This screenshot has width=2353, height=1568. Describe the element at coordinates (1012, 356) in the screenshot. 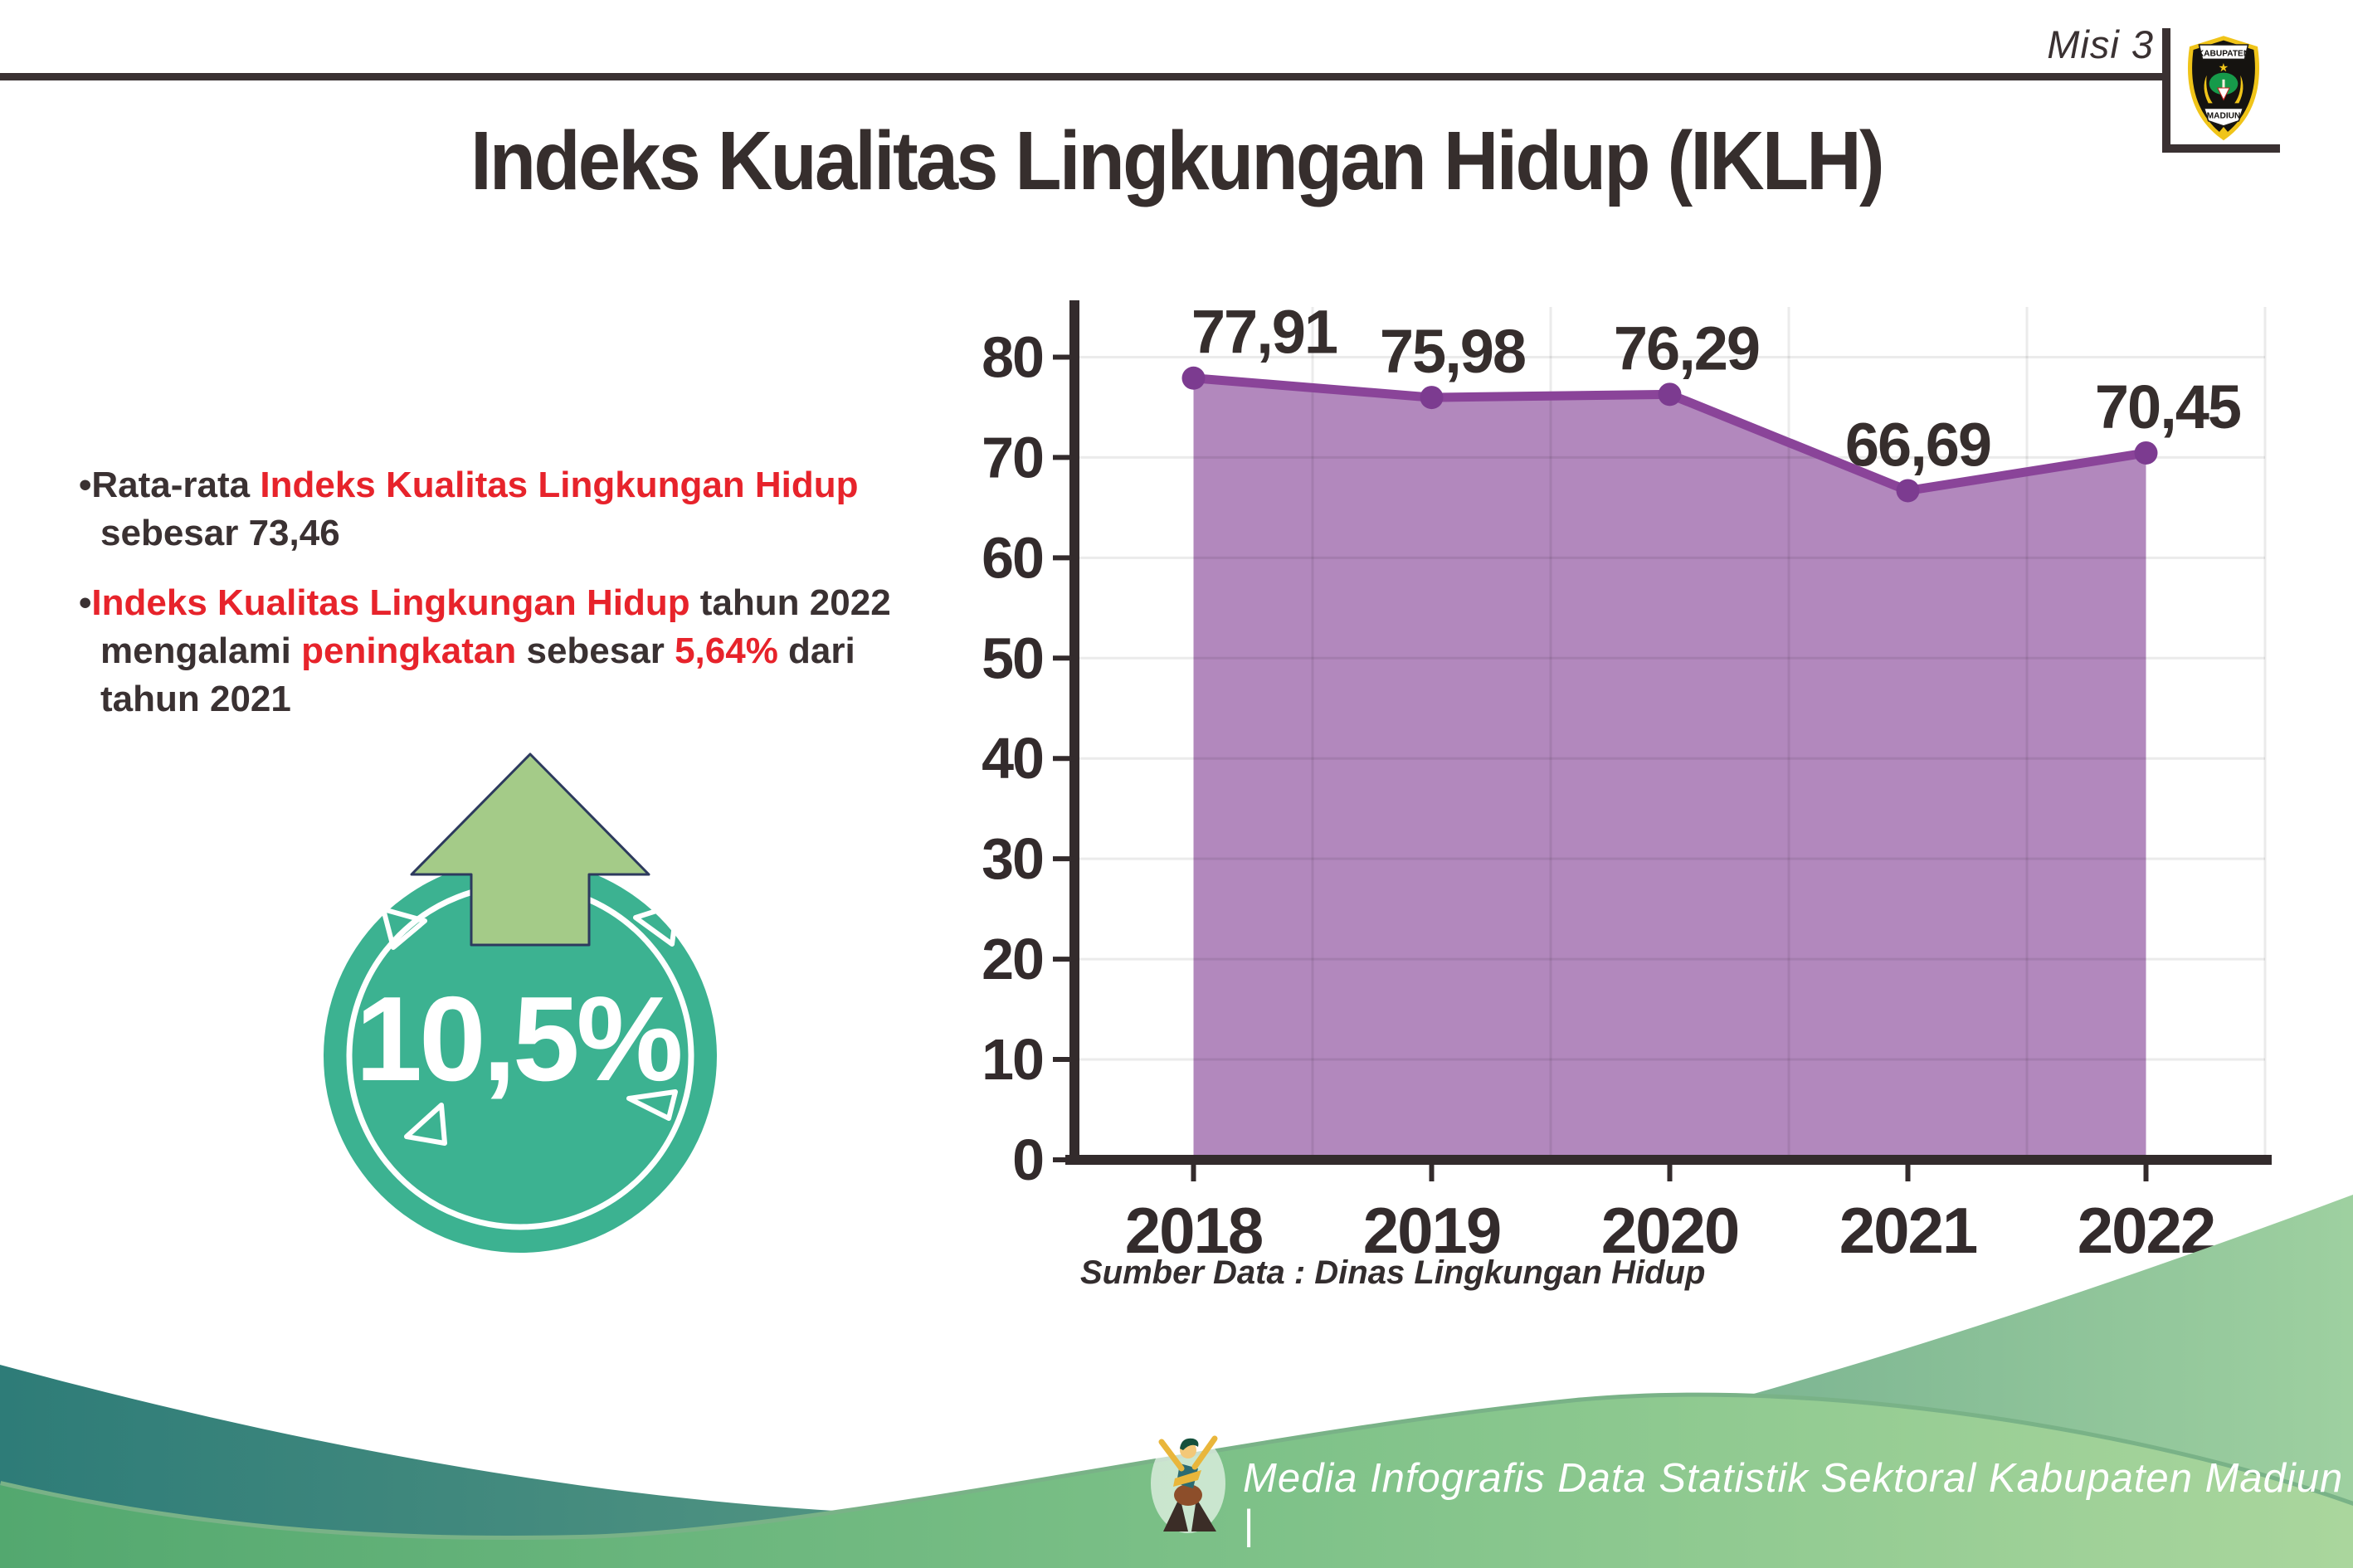

I see `y-tick-label: 80` at that location.